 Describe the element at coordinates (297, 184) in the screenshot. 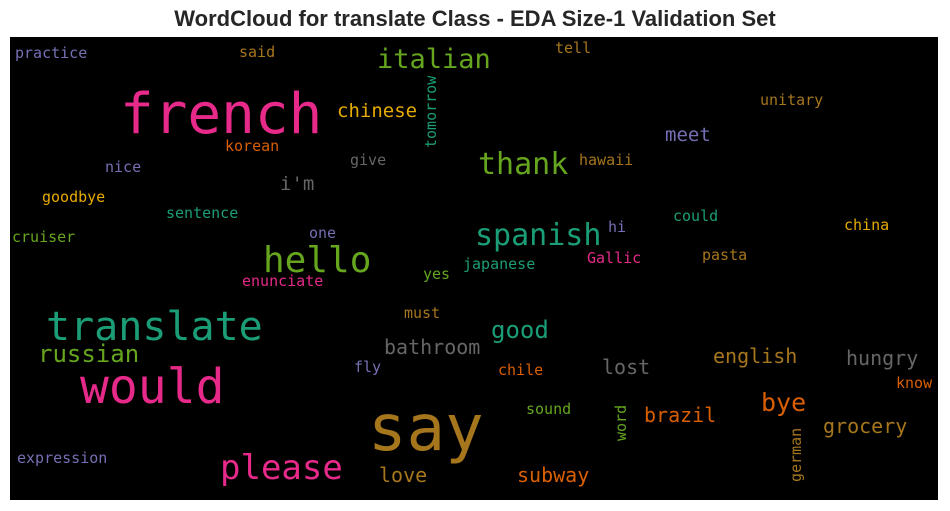

I see `word-im: i'm` at that location.